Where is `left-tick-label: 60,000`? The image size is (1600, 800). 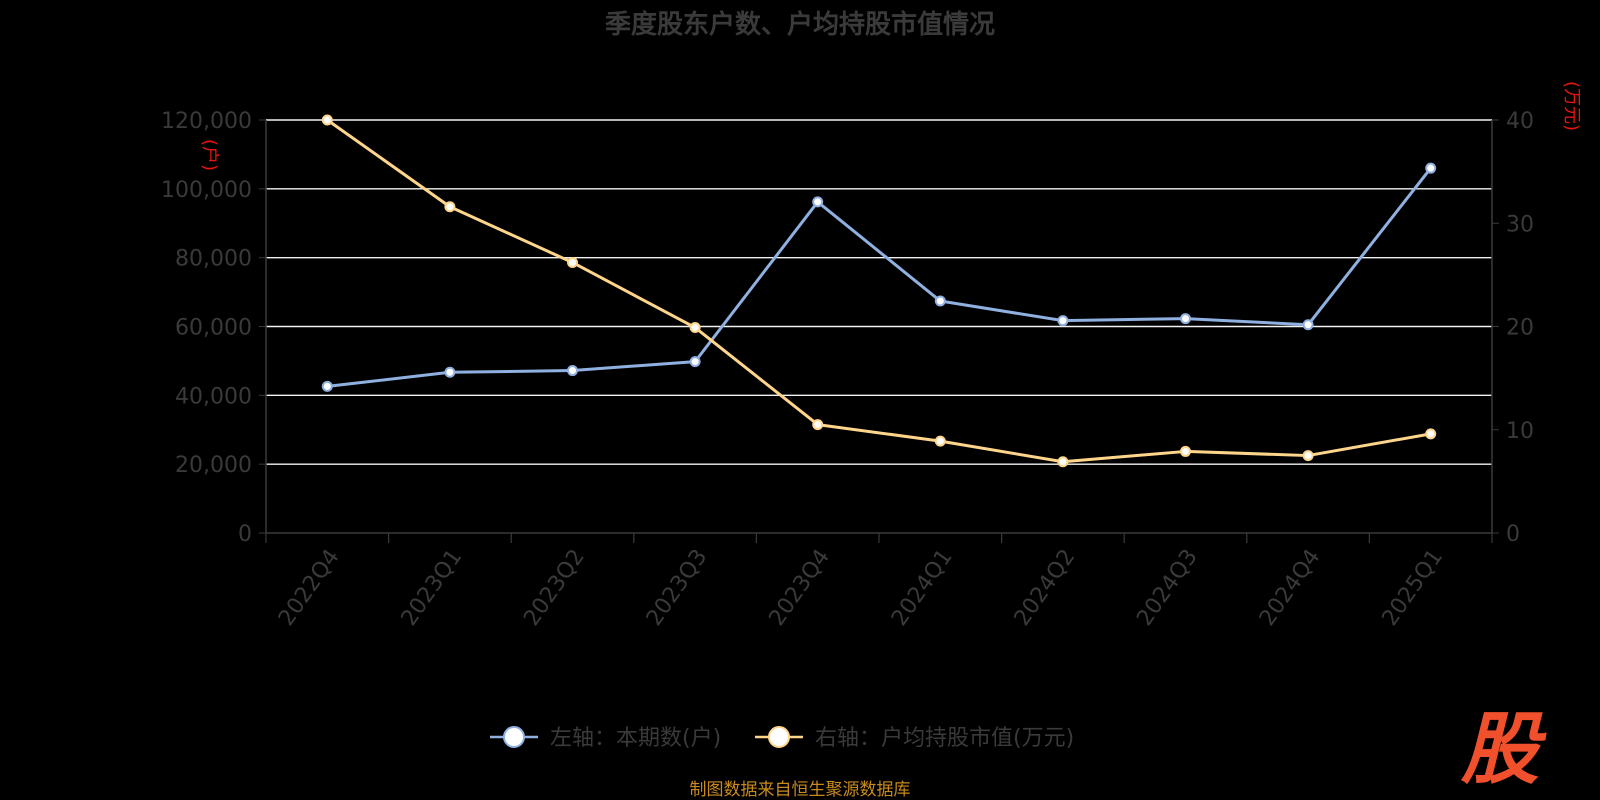 left-tick-label: 60,000 is located at coordinates (213, 328).